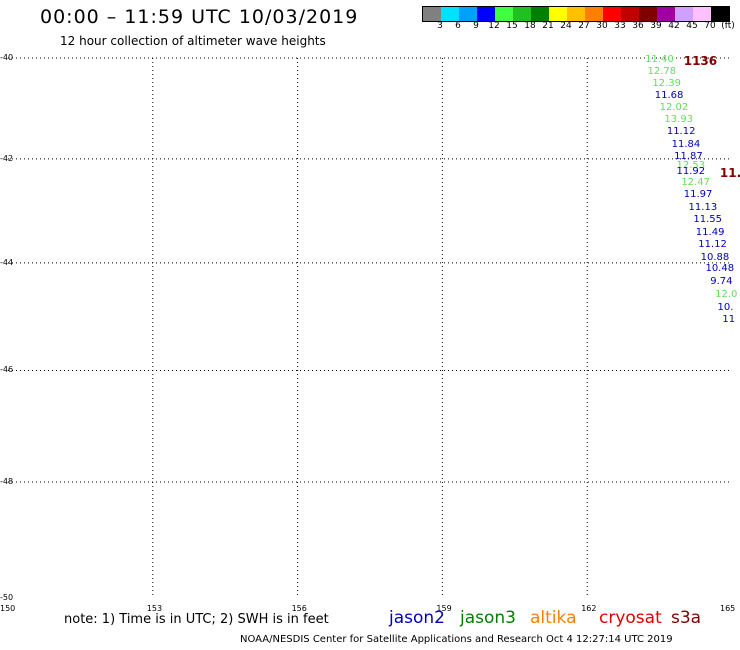 The height and width of the screenshot is (650, 740). I want to click on wave-height-label: 12.47, so click(695, 182).